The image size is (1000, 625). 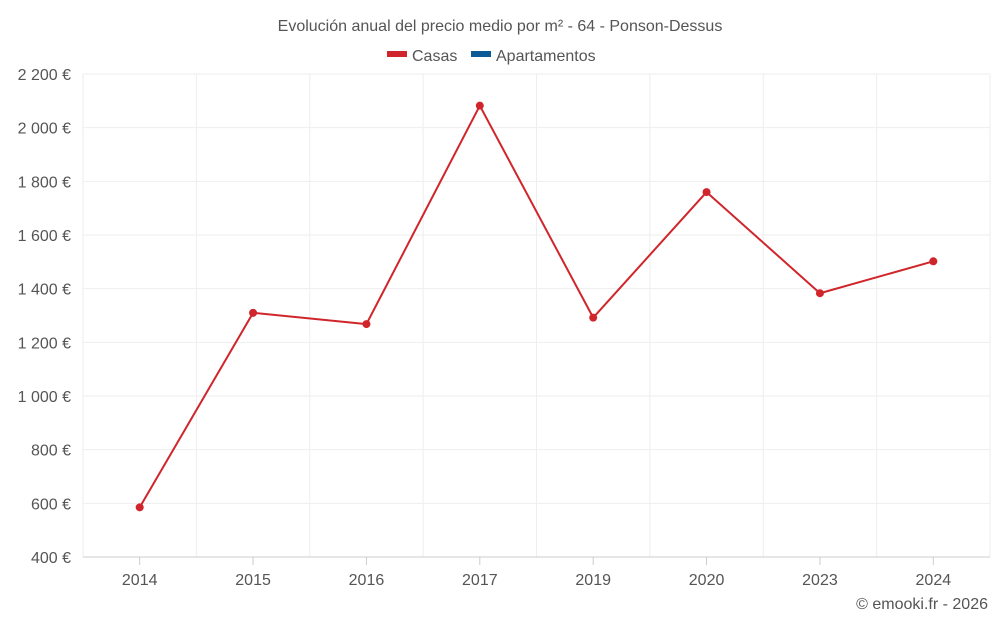 I want to click on y-tick-label: 1 000 €, so click(x=44, y=397).